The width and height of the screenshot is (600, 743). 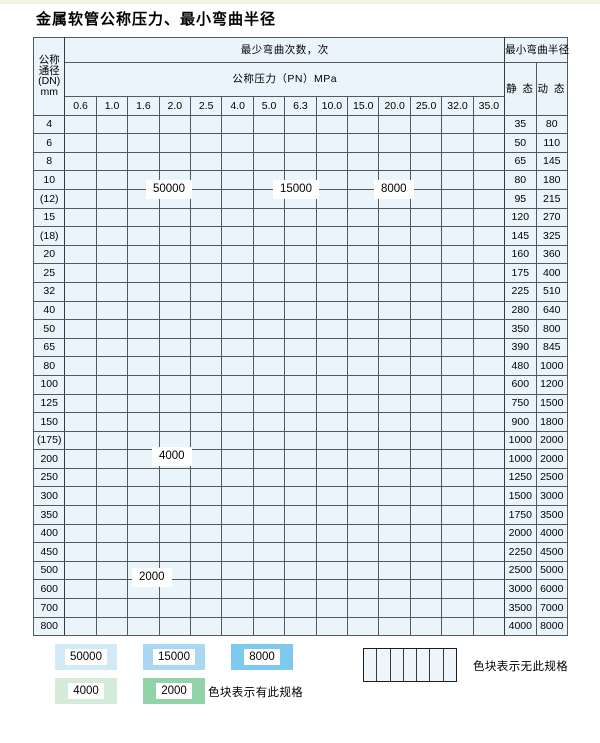 What do you see at coordinates (457, 106) in the screenshot?
I see `pressure-column-header: 32.0` at bounding box center [457, 106].